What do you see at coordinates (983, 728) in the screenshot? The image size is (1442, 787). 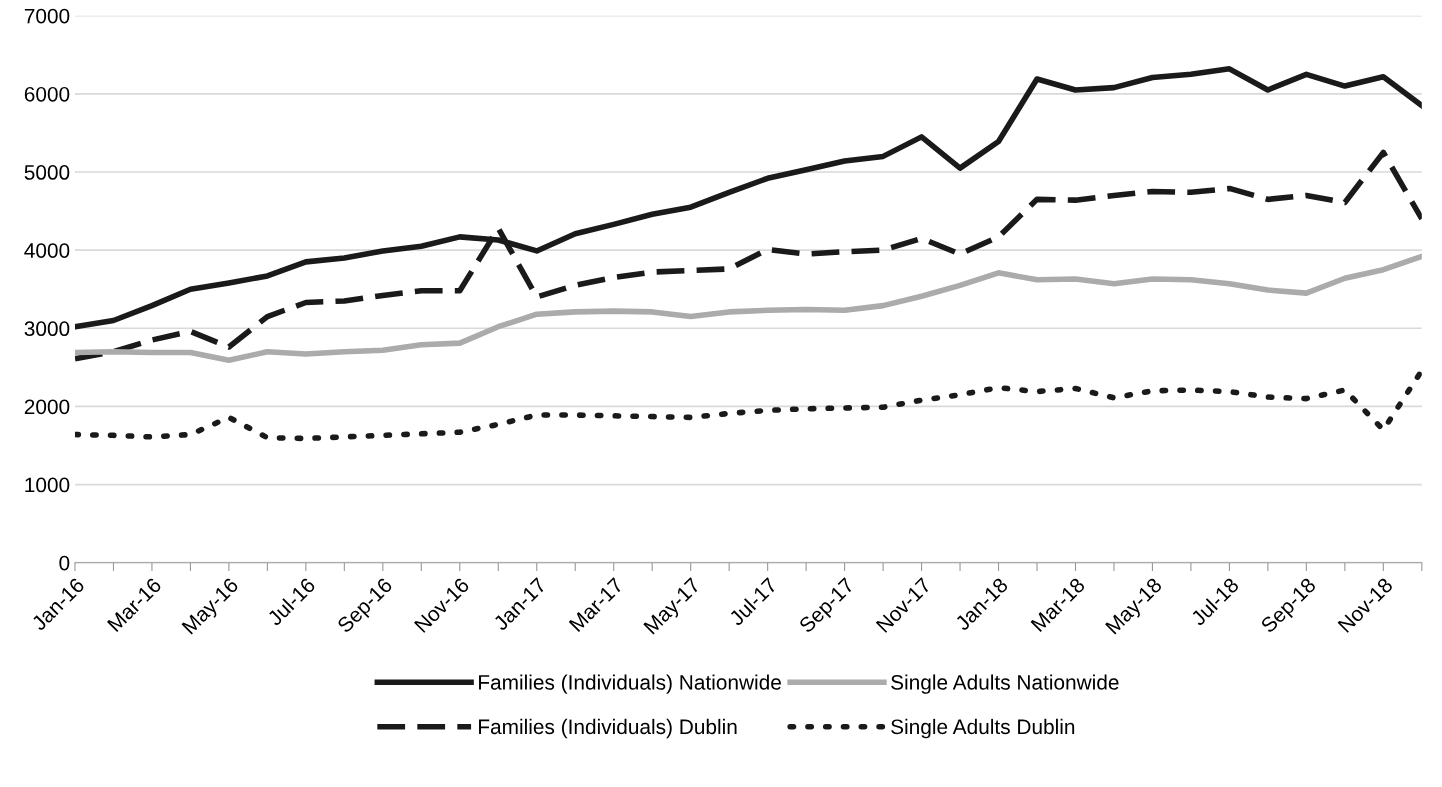 I see `legend-label: Single Adults Dublin` at bounding box center [983, 728].